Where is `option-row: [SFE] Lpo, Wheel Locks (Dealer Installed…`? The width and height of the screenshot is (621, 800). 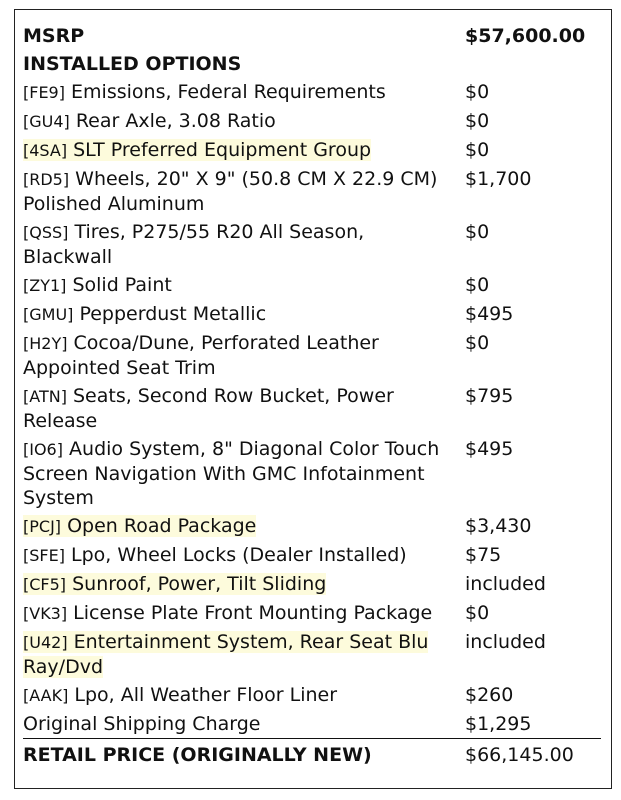
option-row: [SFE] Lpo, Wheel Locks (Dealer Installed… is located at coordinates (312, 555).